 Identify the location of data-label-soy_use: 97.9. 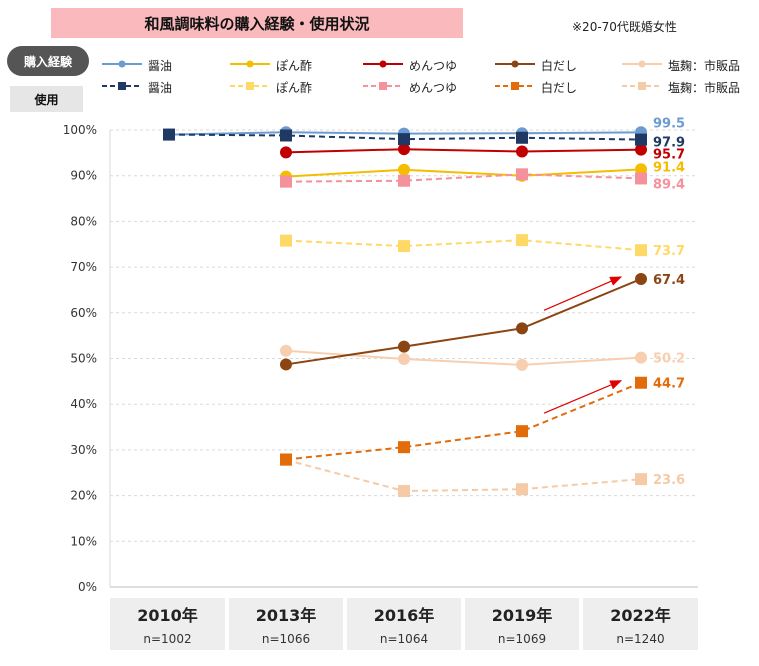
(669, 143).